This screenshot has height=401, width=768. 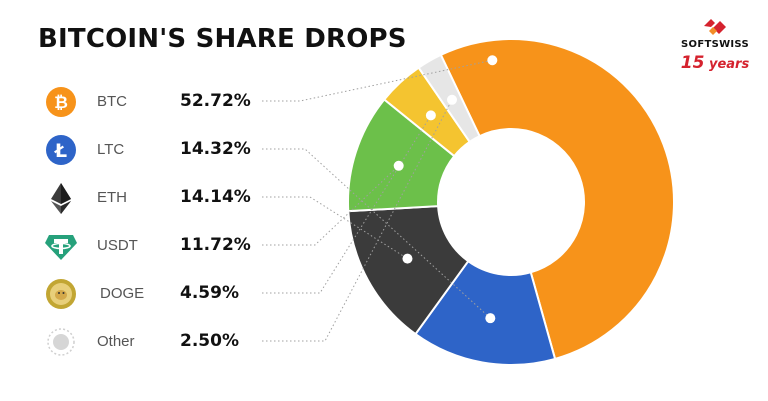 I want to click on brand-name: SOFTSWISS, so click(x=715, y=44).